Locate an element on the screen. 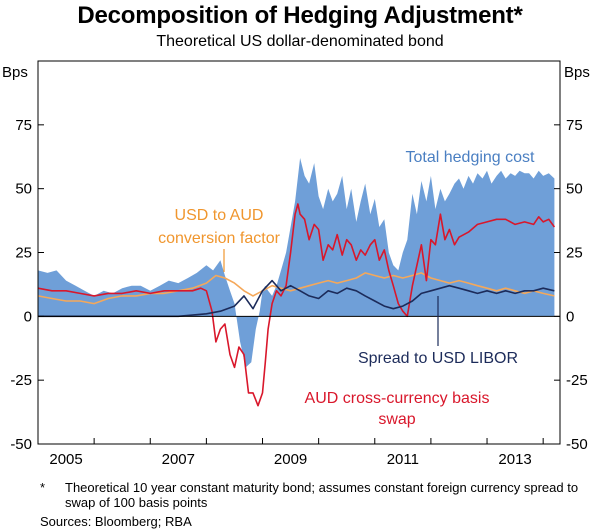  annotation-basis-swap-line2: swap is located at coordinates (396, 419).